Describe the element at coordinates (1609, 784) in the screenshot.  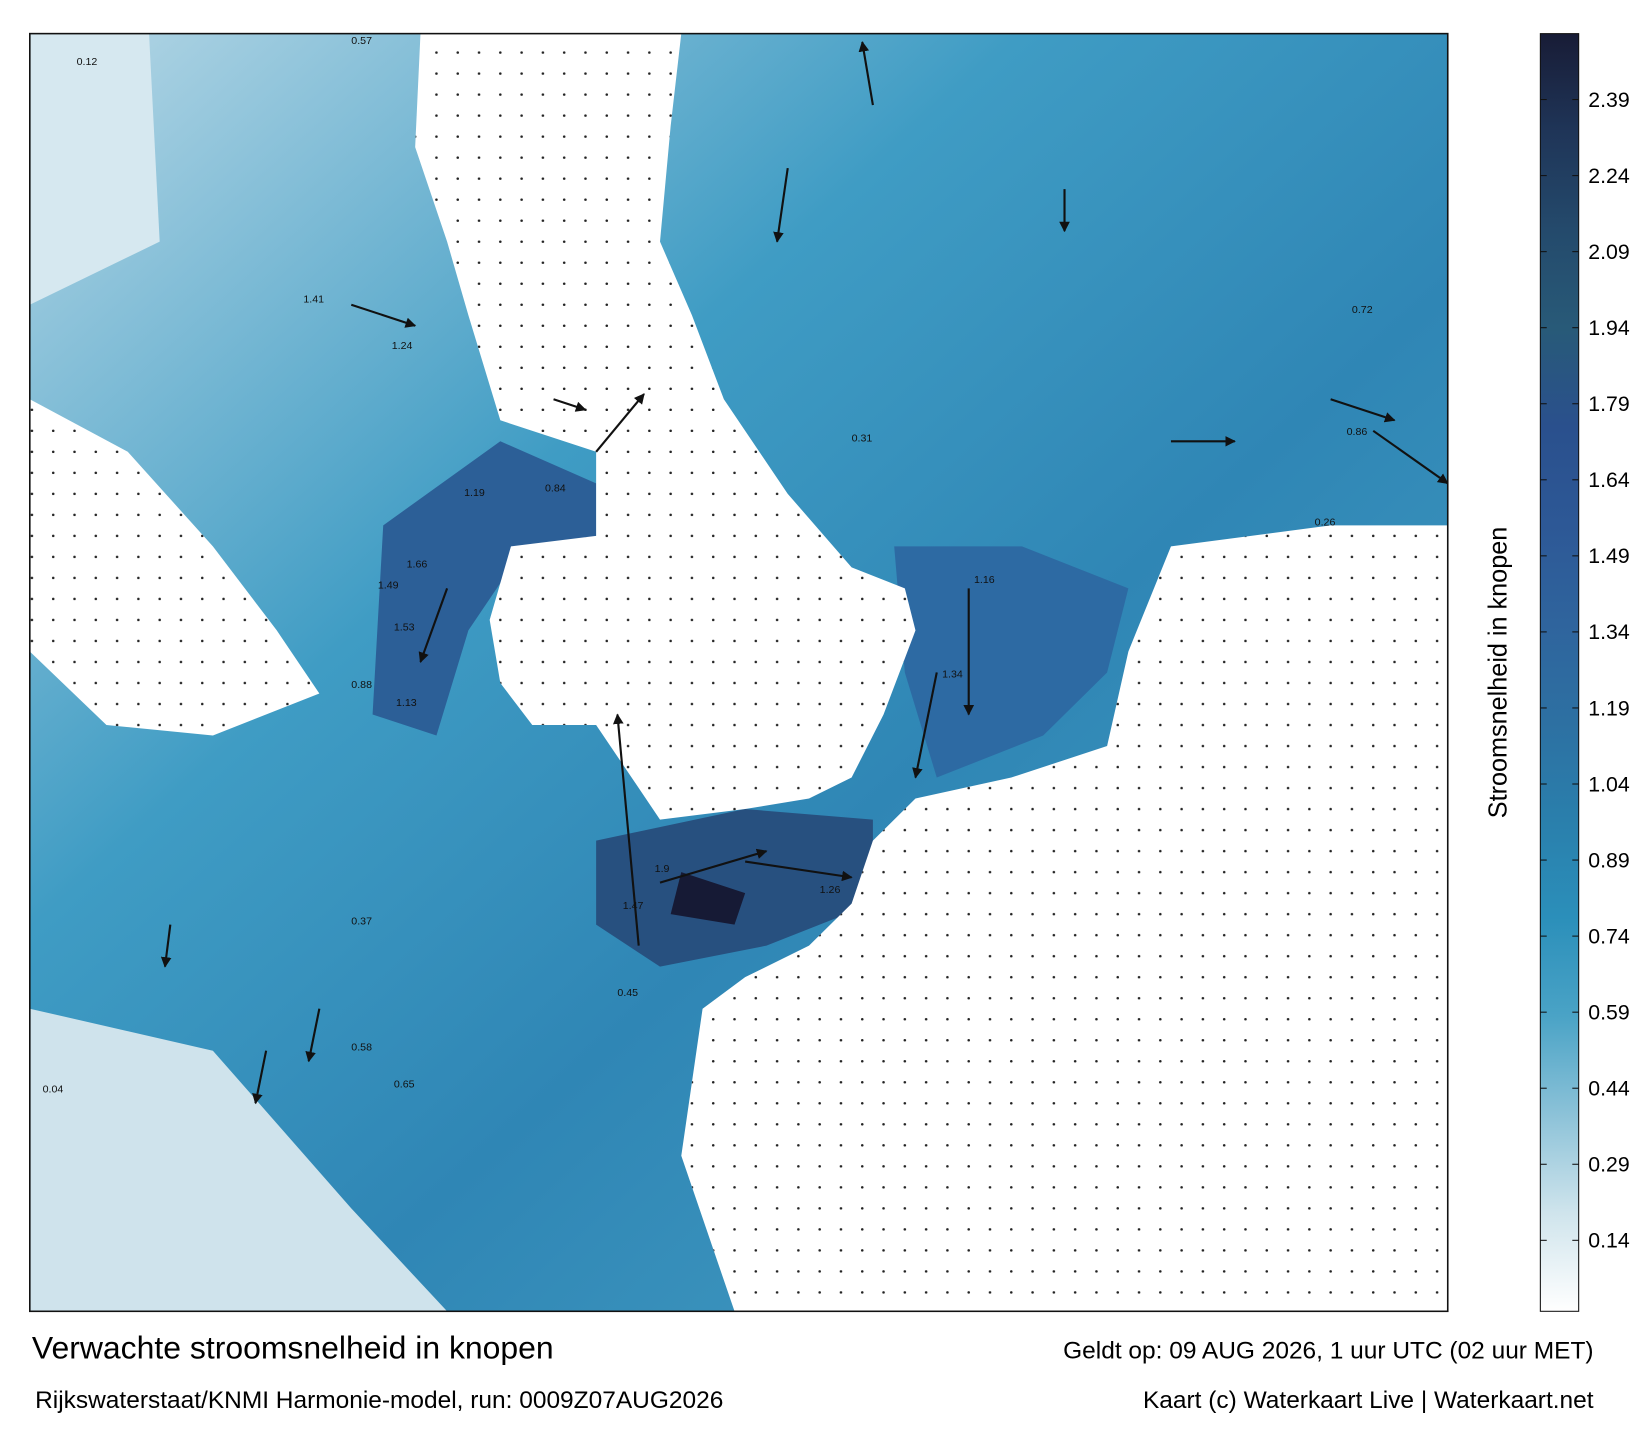
I see `colorbar-tick-label: 1.04` at that location.